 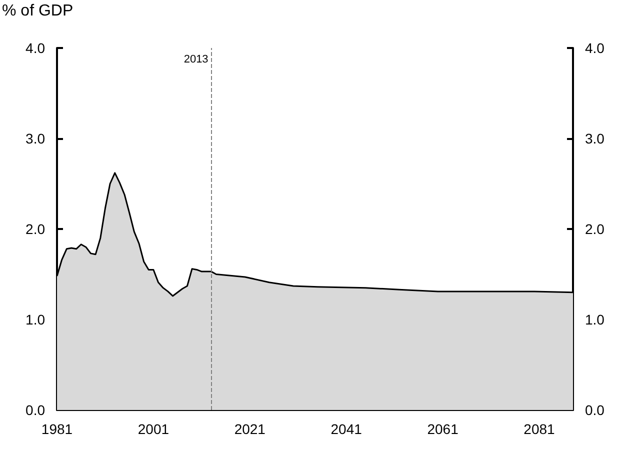 I want to click on x-tick-label: 2021, so click(x=250, y=429).